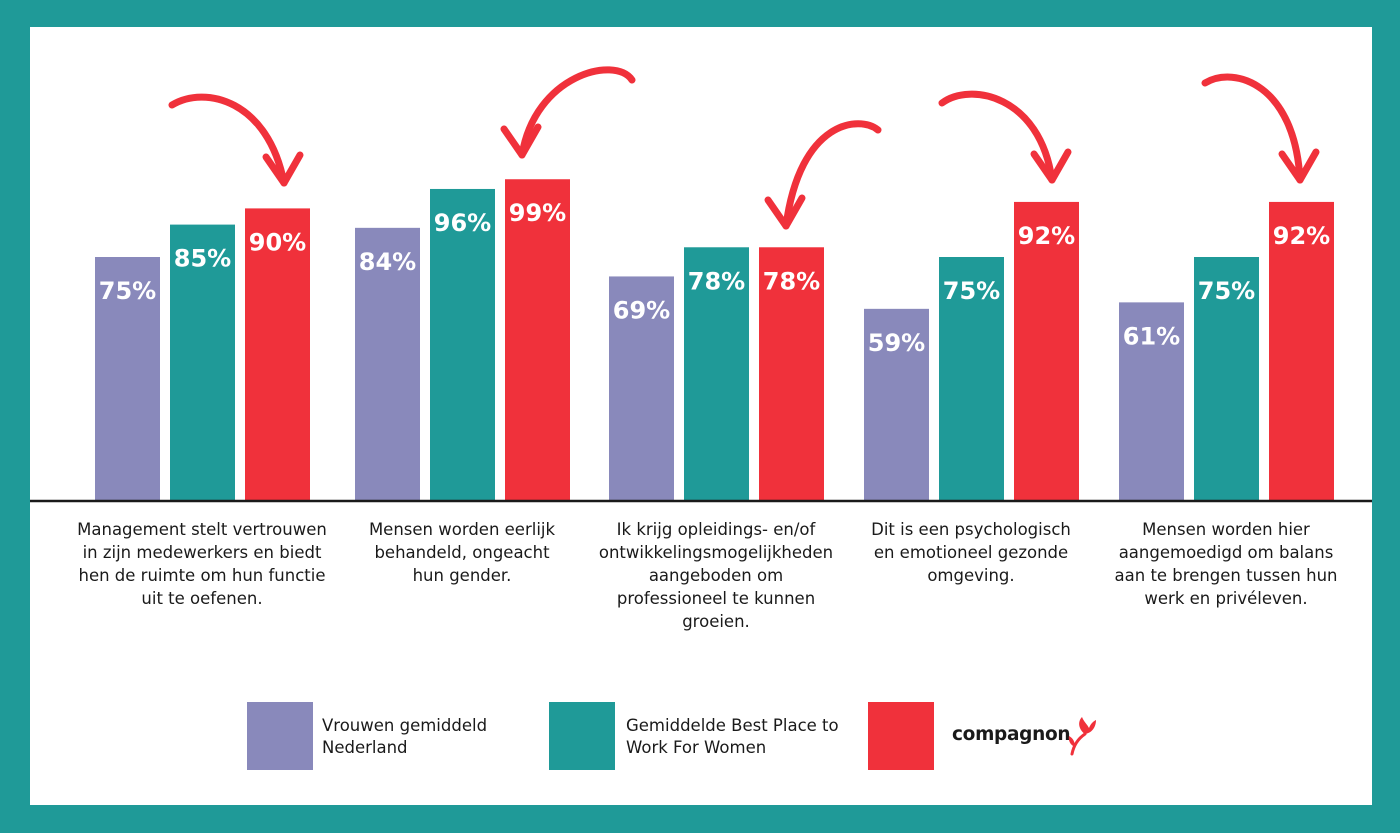  I want to click on data-label-s1-c4: 75%, so click(1226, 291).